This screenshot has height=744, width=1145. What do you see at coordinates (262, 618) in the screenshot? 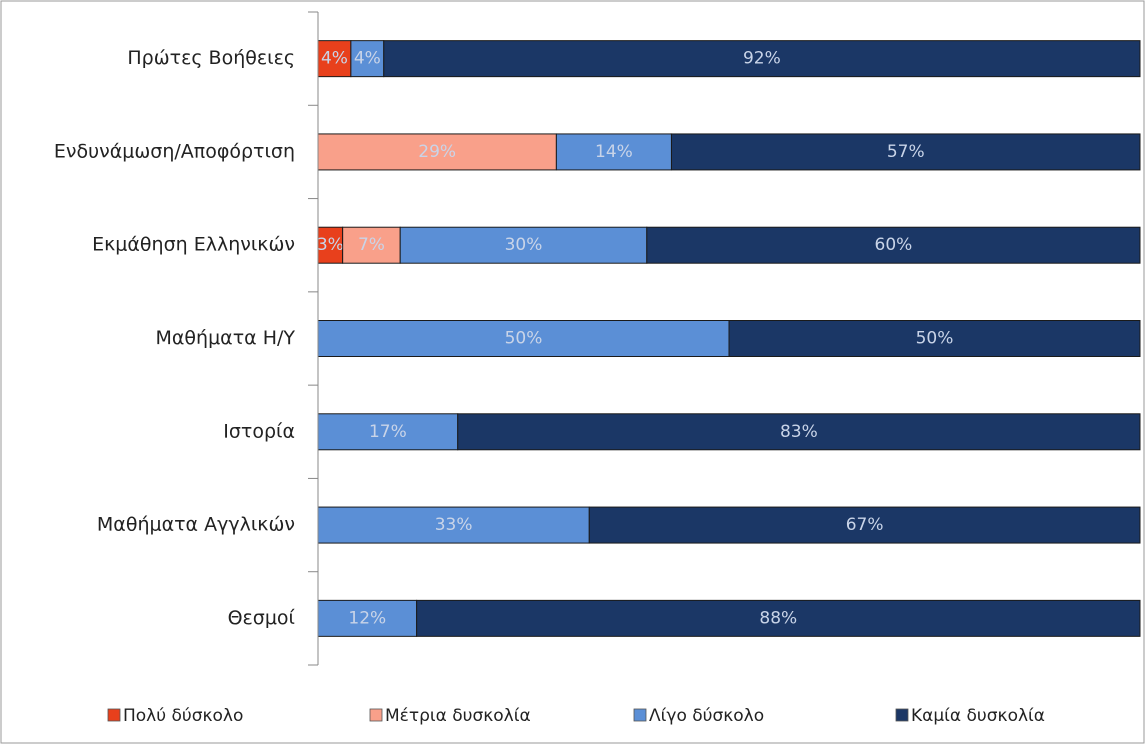
I see `category-label: Θεσμοί` at bounding box center [262, 618].